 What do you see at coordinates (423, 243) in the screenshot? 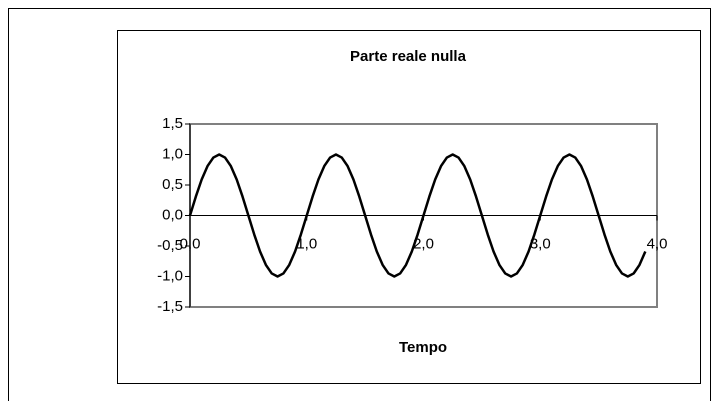
I see `x-tick-label: 2,0` at bounding box center [423, 243].